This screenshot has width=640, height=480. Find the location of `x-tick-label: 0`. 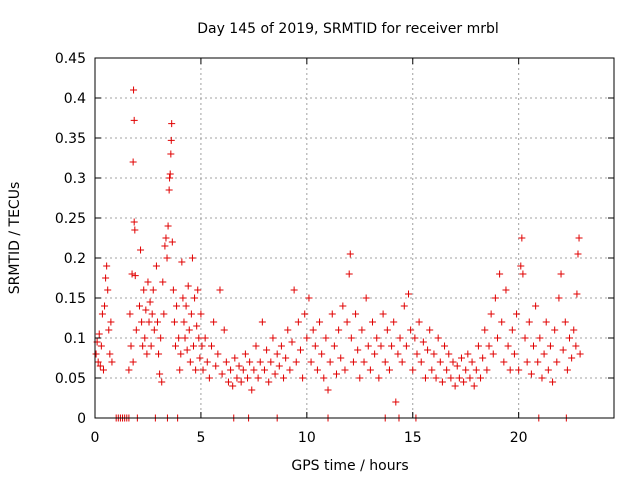

x-tick-label: 0 is located at coordinates (95, 438).